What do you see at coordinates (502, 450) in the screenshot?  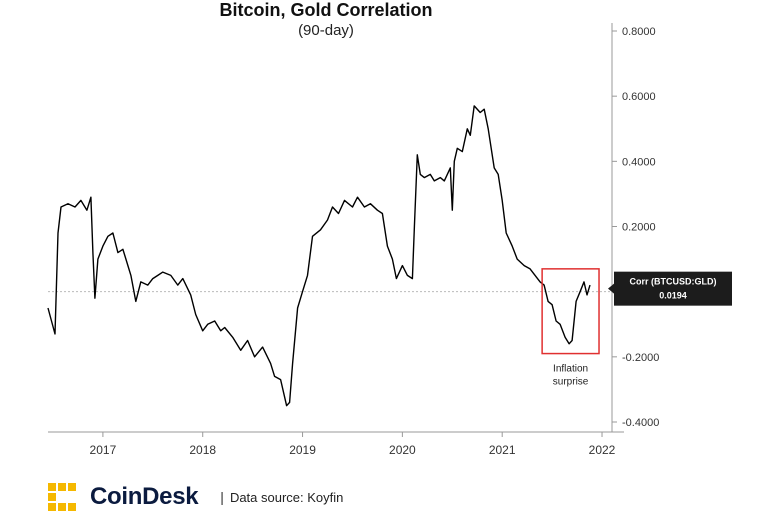 I see `x-tick-label: 2021` at bounding box center [502, 450].